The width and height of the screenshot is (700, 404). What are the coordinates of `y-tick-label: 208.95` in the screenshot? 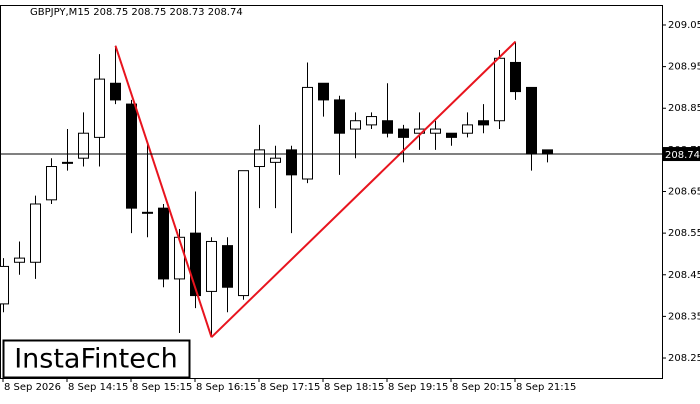 It's located at (684, 67).